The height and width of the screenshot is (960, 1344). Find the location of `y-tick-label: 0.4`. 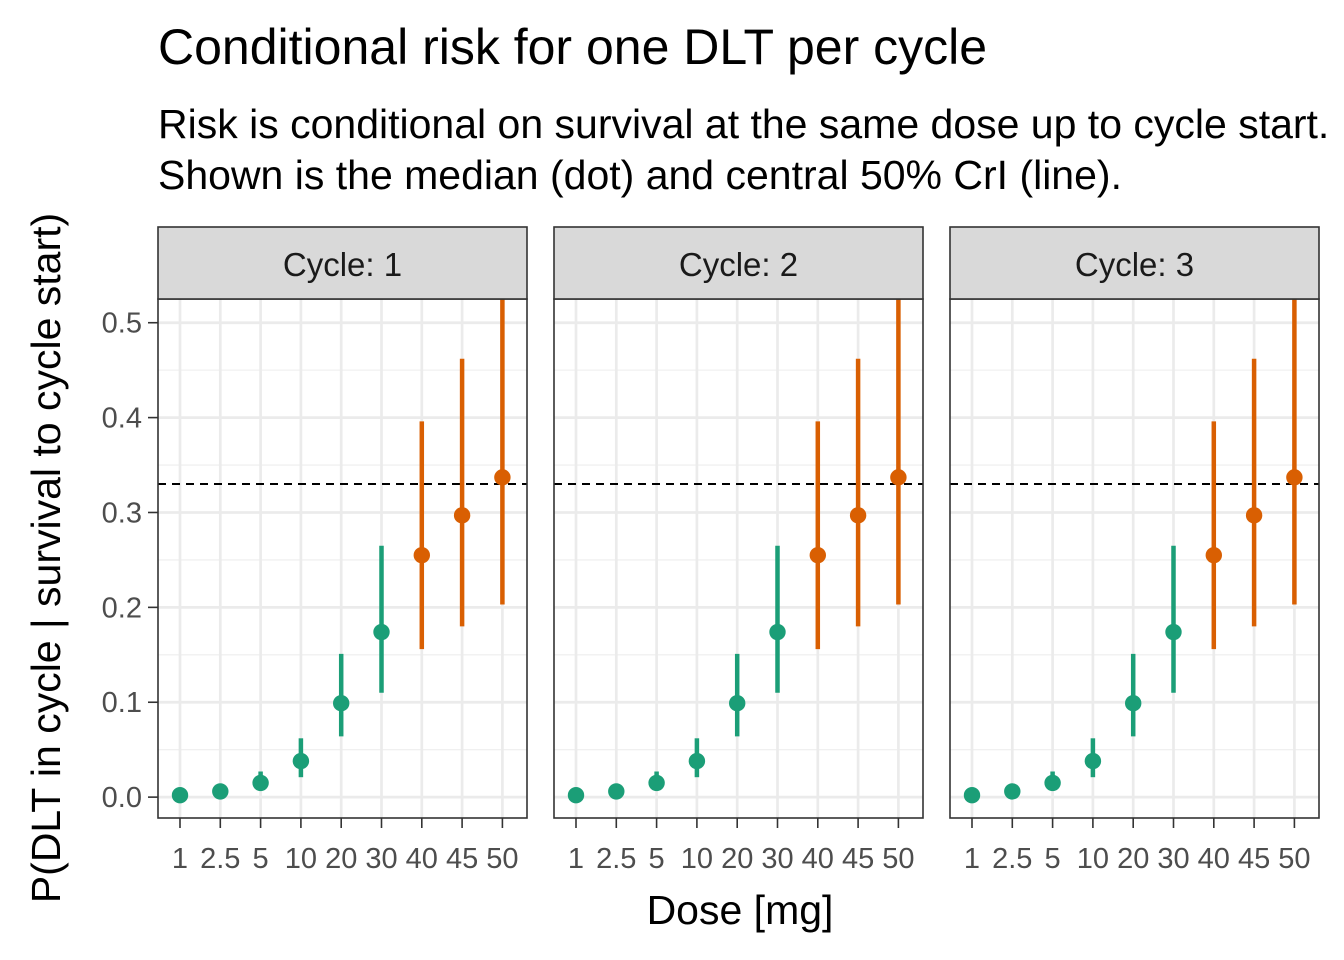

y-tick-label: 0.4 is located at coordinates (122, 419).